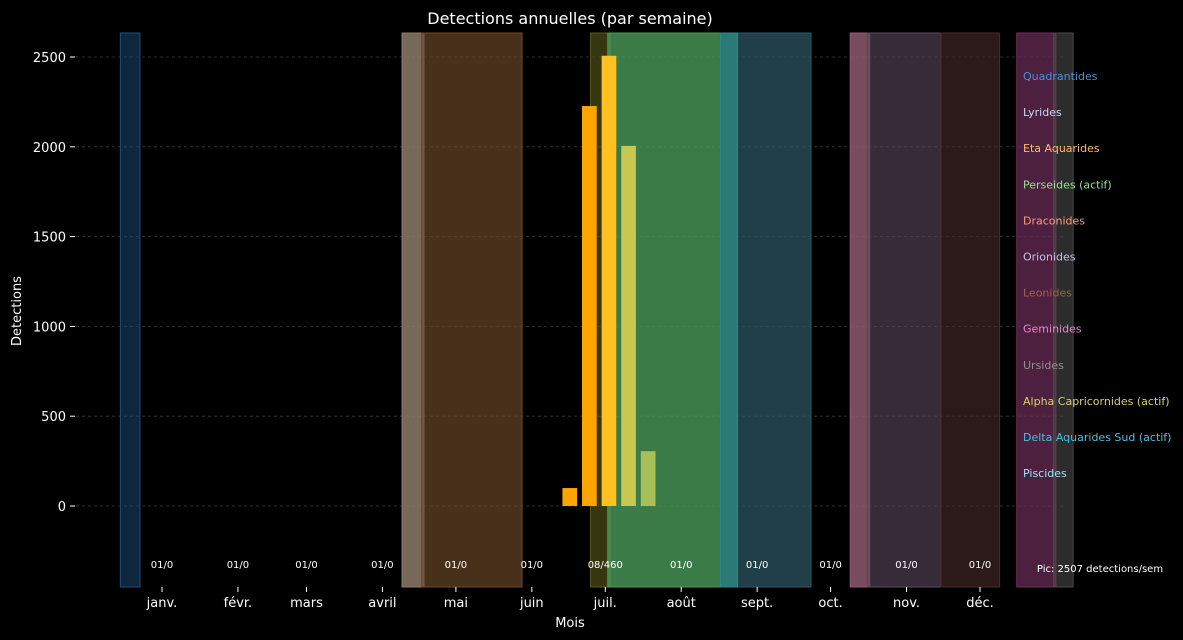 Image resolution: width=1183 pixels, height=640 pixels. What do you see at coordinates (906, 603) in the screenshot?
I see `x-tick-label: nov.` at bounding box center [906, 603].